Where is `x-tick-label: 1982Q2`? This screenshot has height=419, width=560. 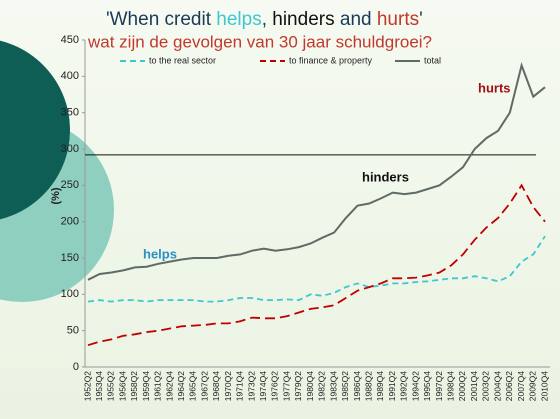 x-tick-label: 1982Q2 is located at coordinates (322, 386).